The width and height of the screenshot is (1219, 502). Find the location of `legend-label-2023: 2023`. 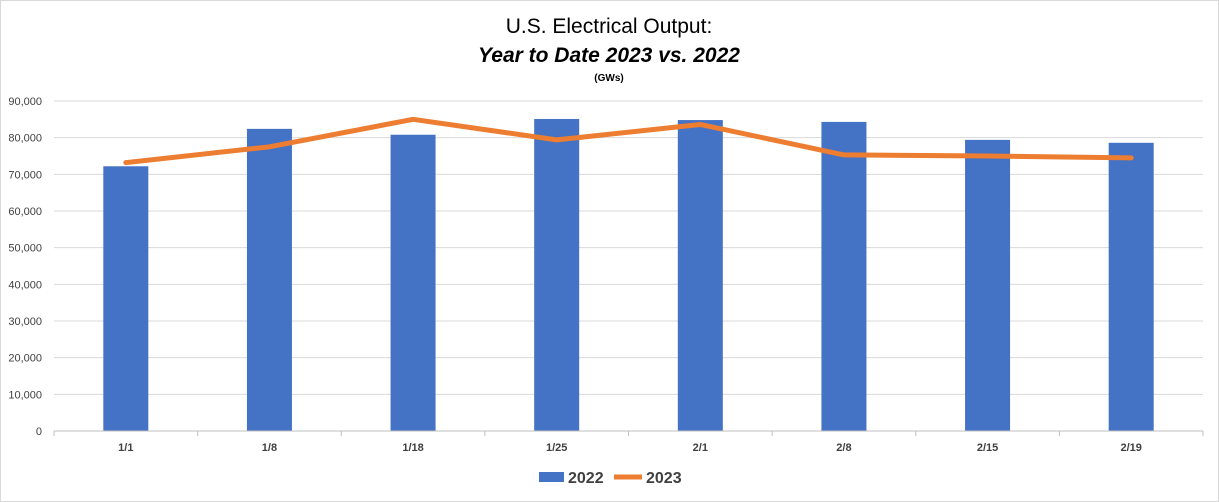

legend-label-2023: 2023 is located at coordinates (664, 478).